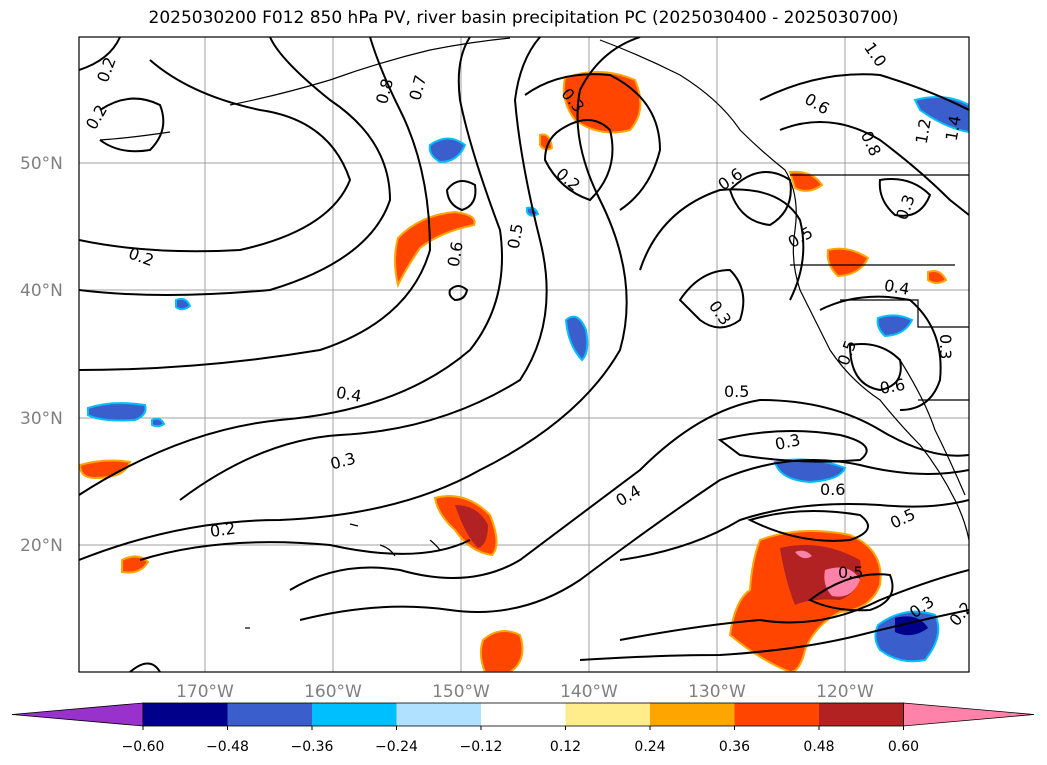 This screenshot has height=765, width=1047. I want to click on colorbar-frame, so click(523, 714).